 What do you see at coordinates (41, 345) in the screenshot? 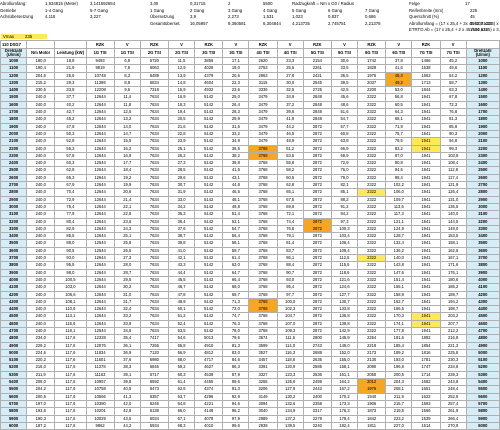
I see `table-cell: 229,2` at bounding box center [41, 345].